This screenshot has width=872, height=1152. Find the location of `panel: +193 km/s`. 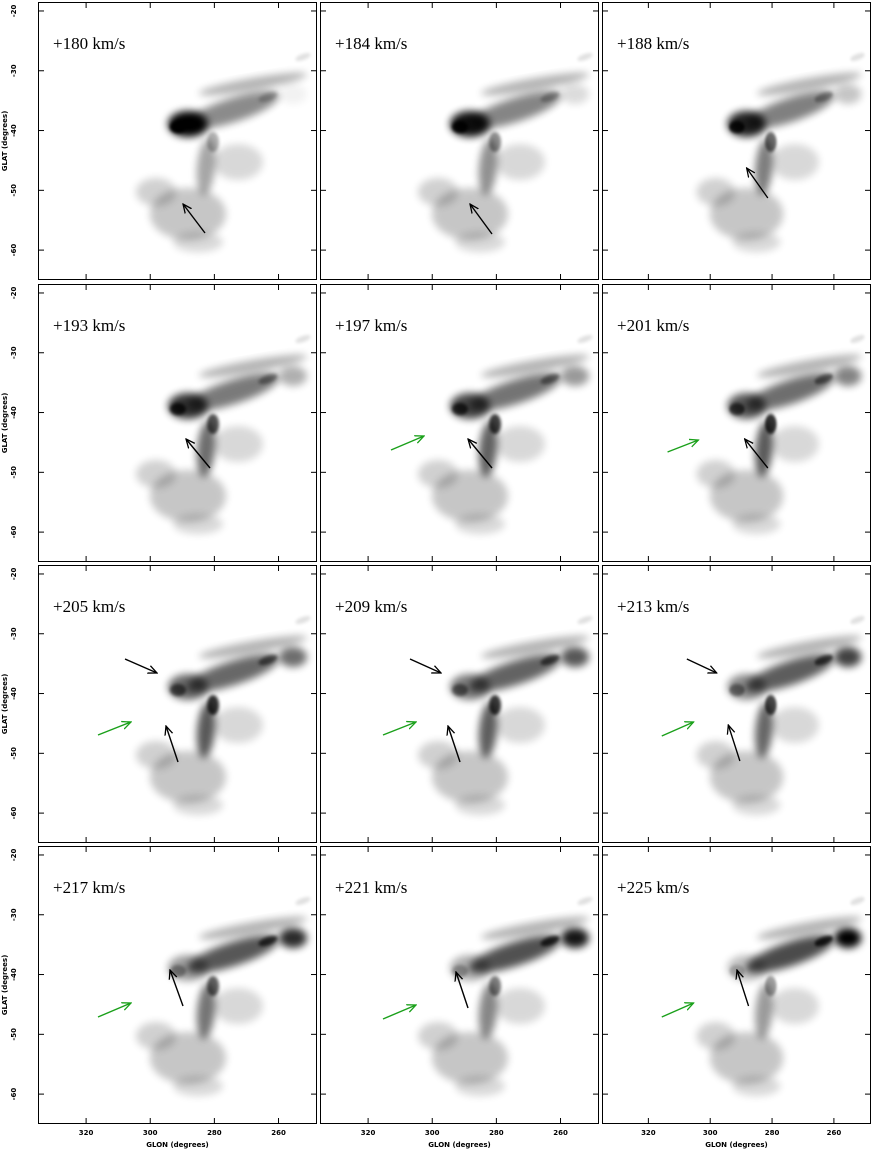

panel: +193 km/s is located at coordinates (177, 423).